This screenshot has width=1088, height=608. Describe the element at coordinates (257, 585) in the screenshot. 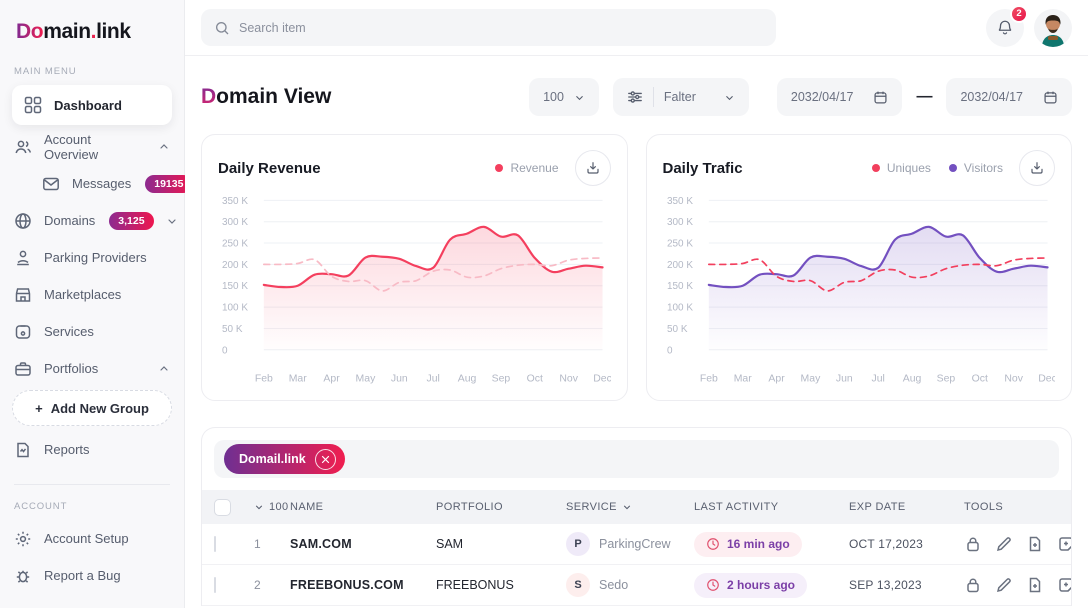

I see `row-index: 2` at that location.